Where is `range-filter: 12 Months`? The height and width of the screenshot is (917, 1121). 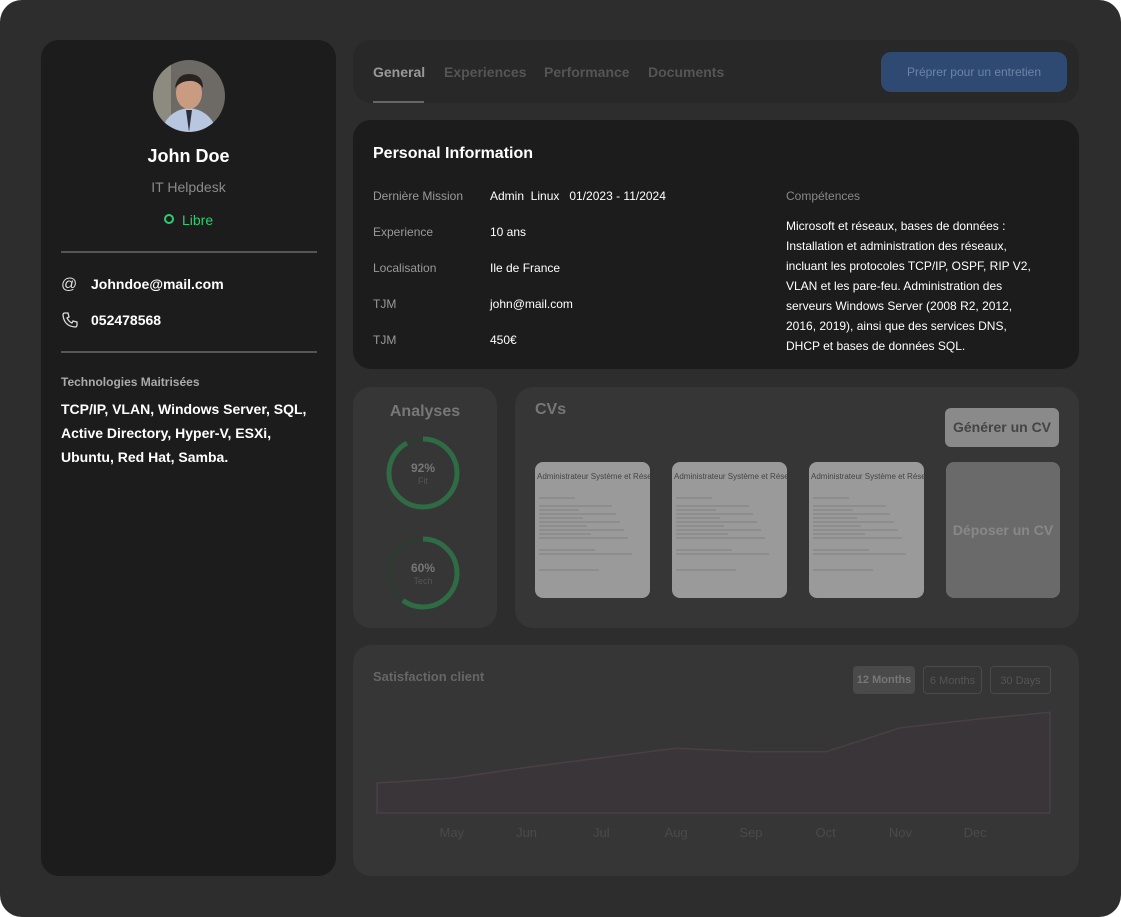 range-filter: 12 Months is located at coordinates (884, 680).